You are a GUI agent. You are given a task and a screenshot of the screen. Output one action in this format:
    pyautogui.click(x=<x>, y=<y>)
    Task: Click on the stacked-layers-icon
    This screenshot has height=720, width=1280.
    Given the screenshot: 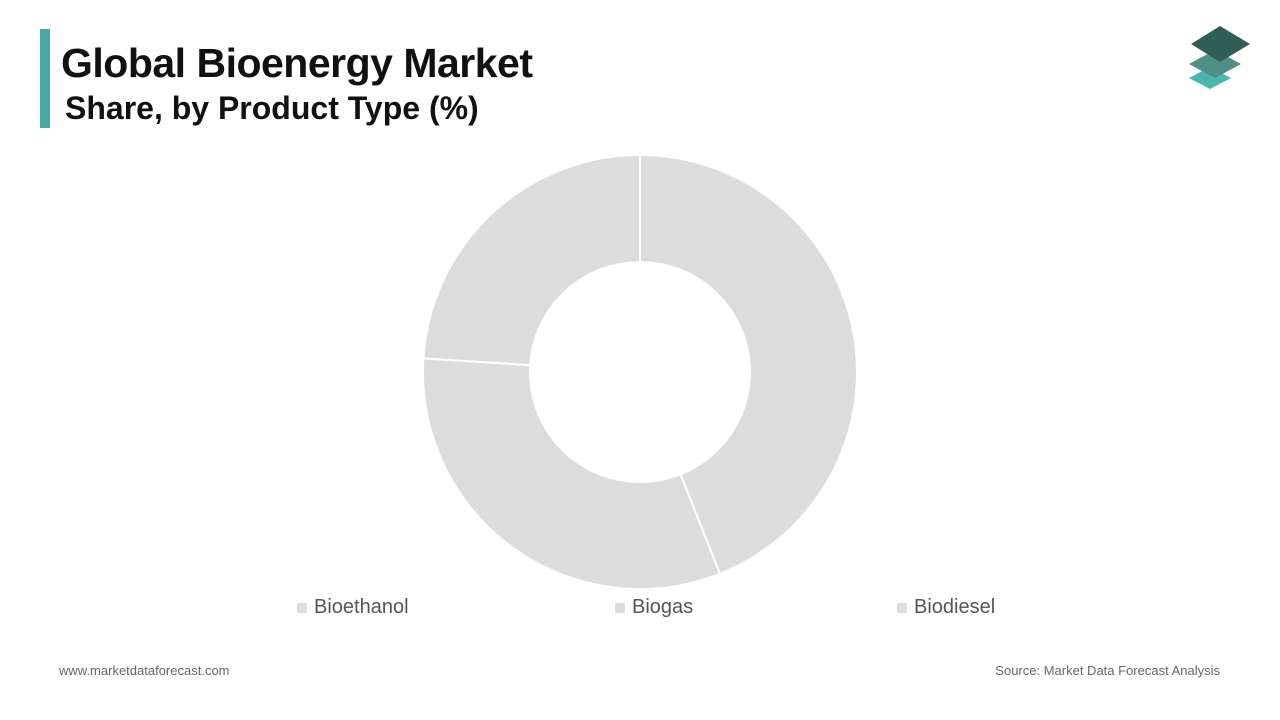 What is the action you would take?
    pyautogui.click(x=1219, y=57)
    